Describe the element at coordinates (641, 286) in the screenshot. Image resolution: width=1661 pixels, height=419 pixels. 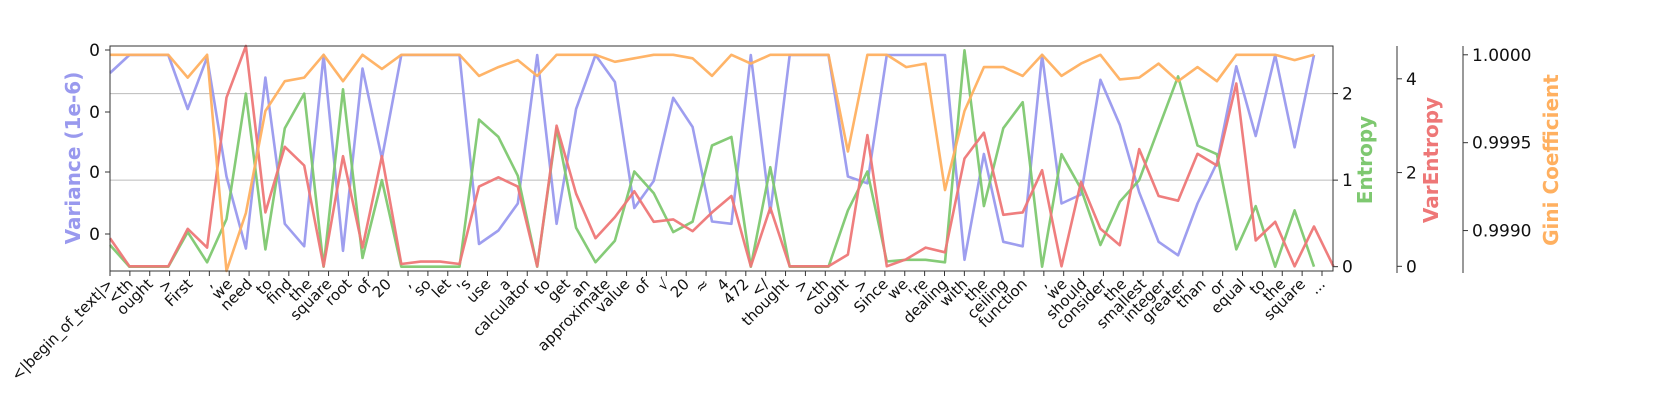
I see `x-tick-label: of` at that location.